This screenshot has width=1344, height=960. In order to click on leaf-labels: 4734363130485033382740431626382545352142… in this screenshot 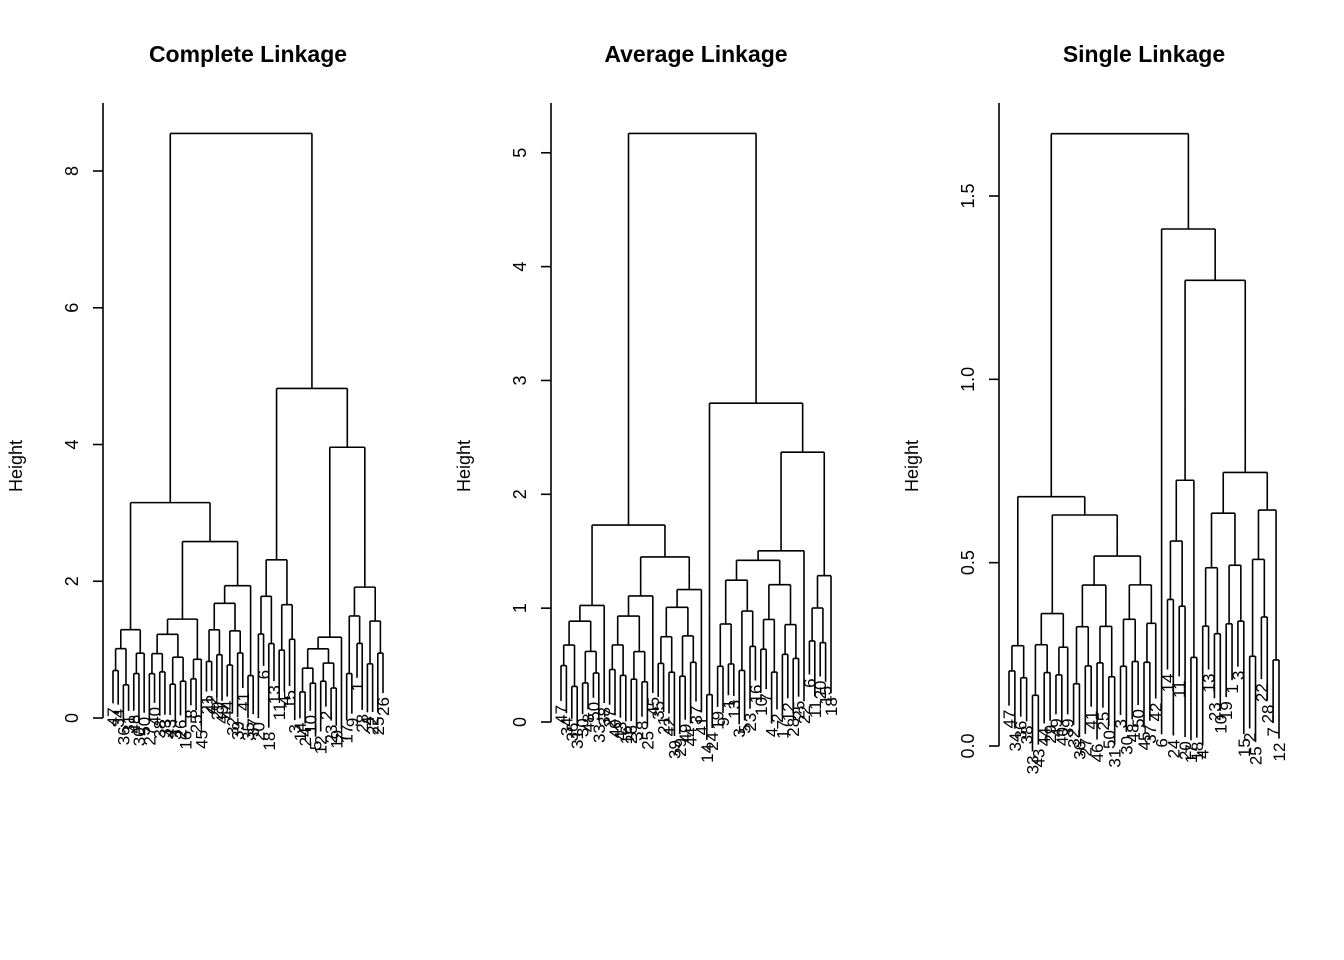, I will do `click(696, 720)`.